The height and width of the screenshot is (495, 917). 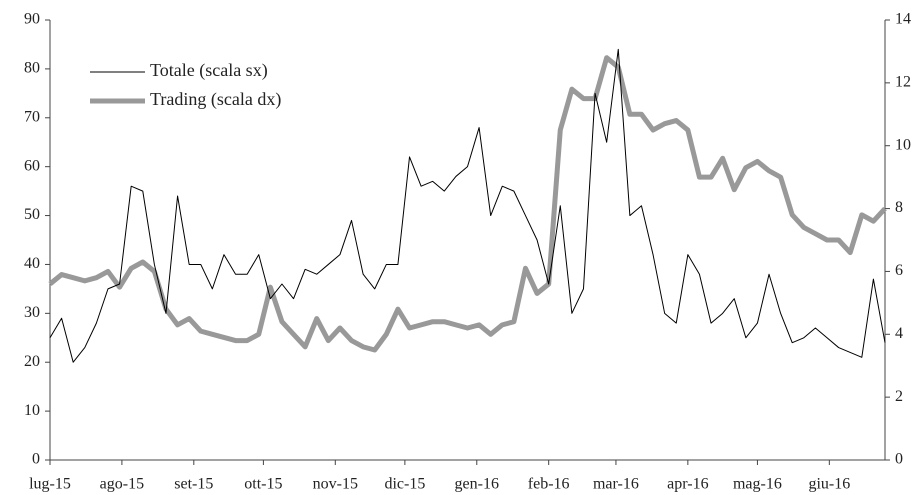 What do you see at coordinates (477, 484) in the screenshot?
I see `x-tick-label: gen-16` at bounding box center [477, 484].